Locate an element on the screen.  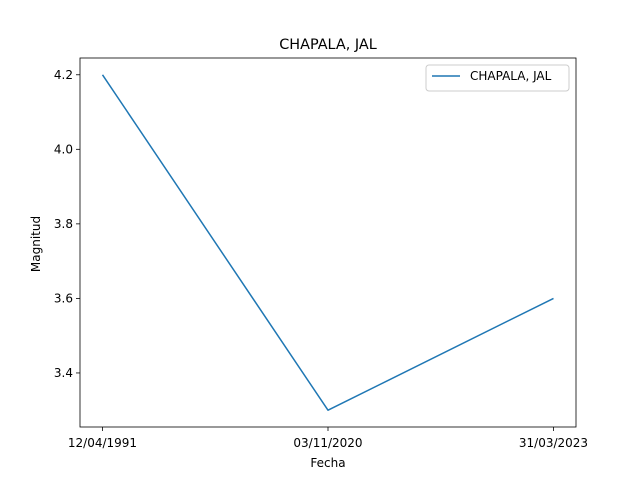
x-tick-label: 03/11/2020 is located at coordinates (327, 443).